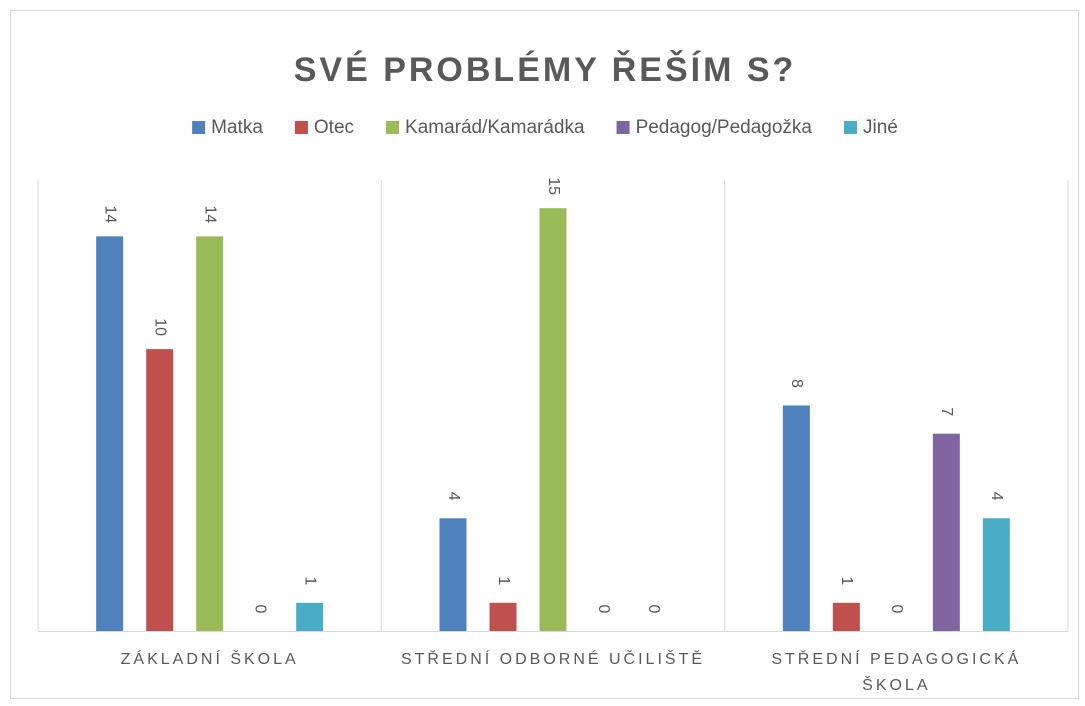 The height and width of the screenshot is (706, 1085). Describe the element at coordinates (880, 127) in the screenshot. I see `legend-label: Jiné` at that location.